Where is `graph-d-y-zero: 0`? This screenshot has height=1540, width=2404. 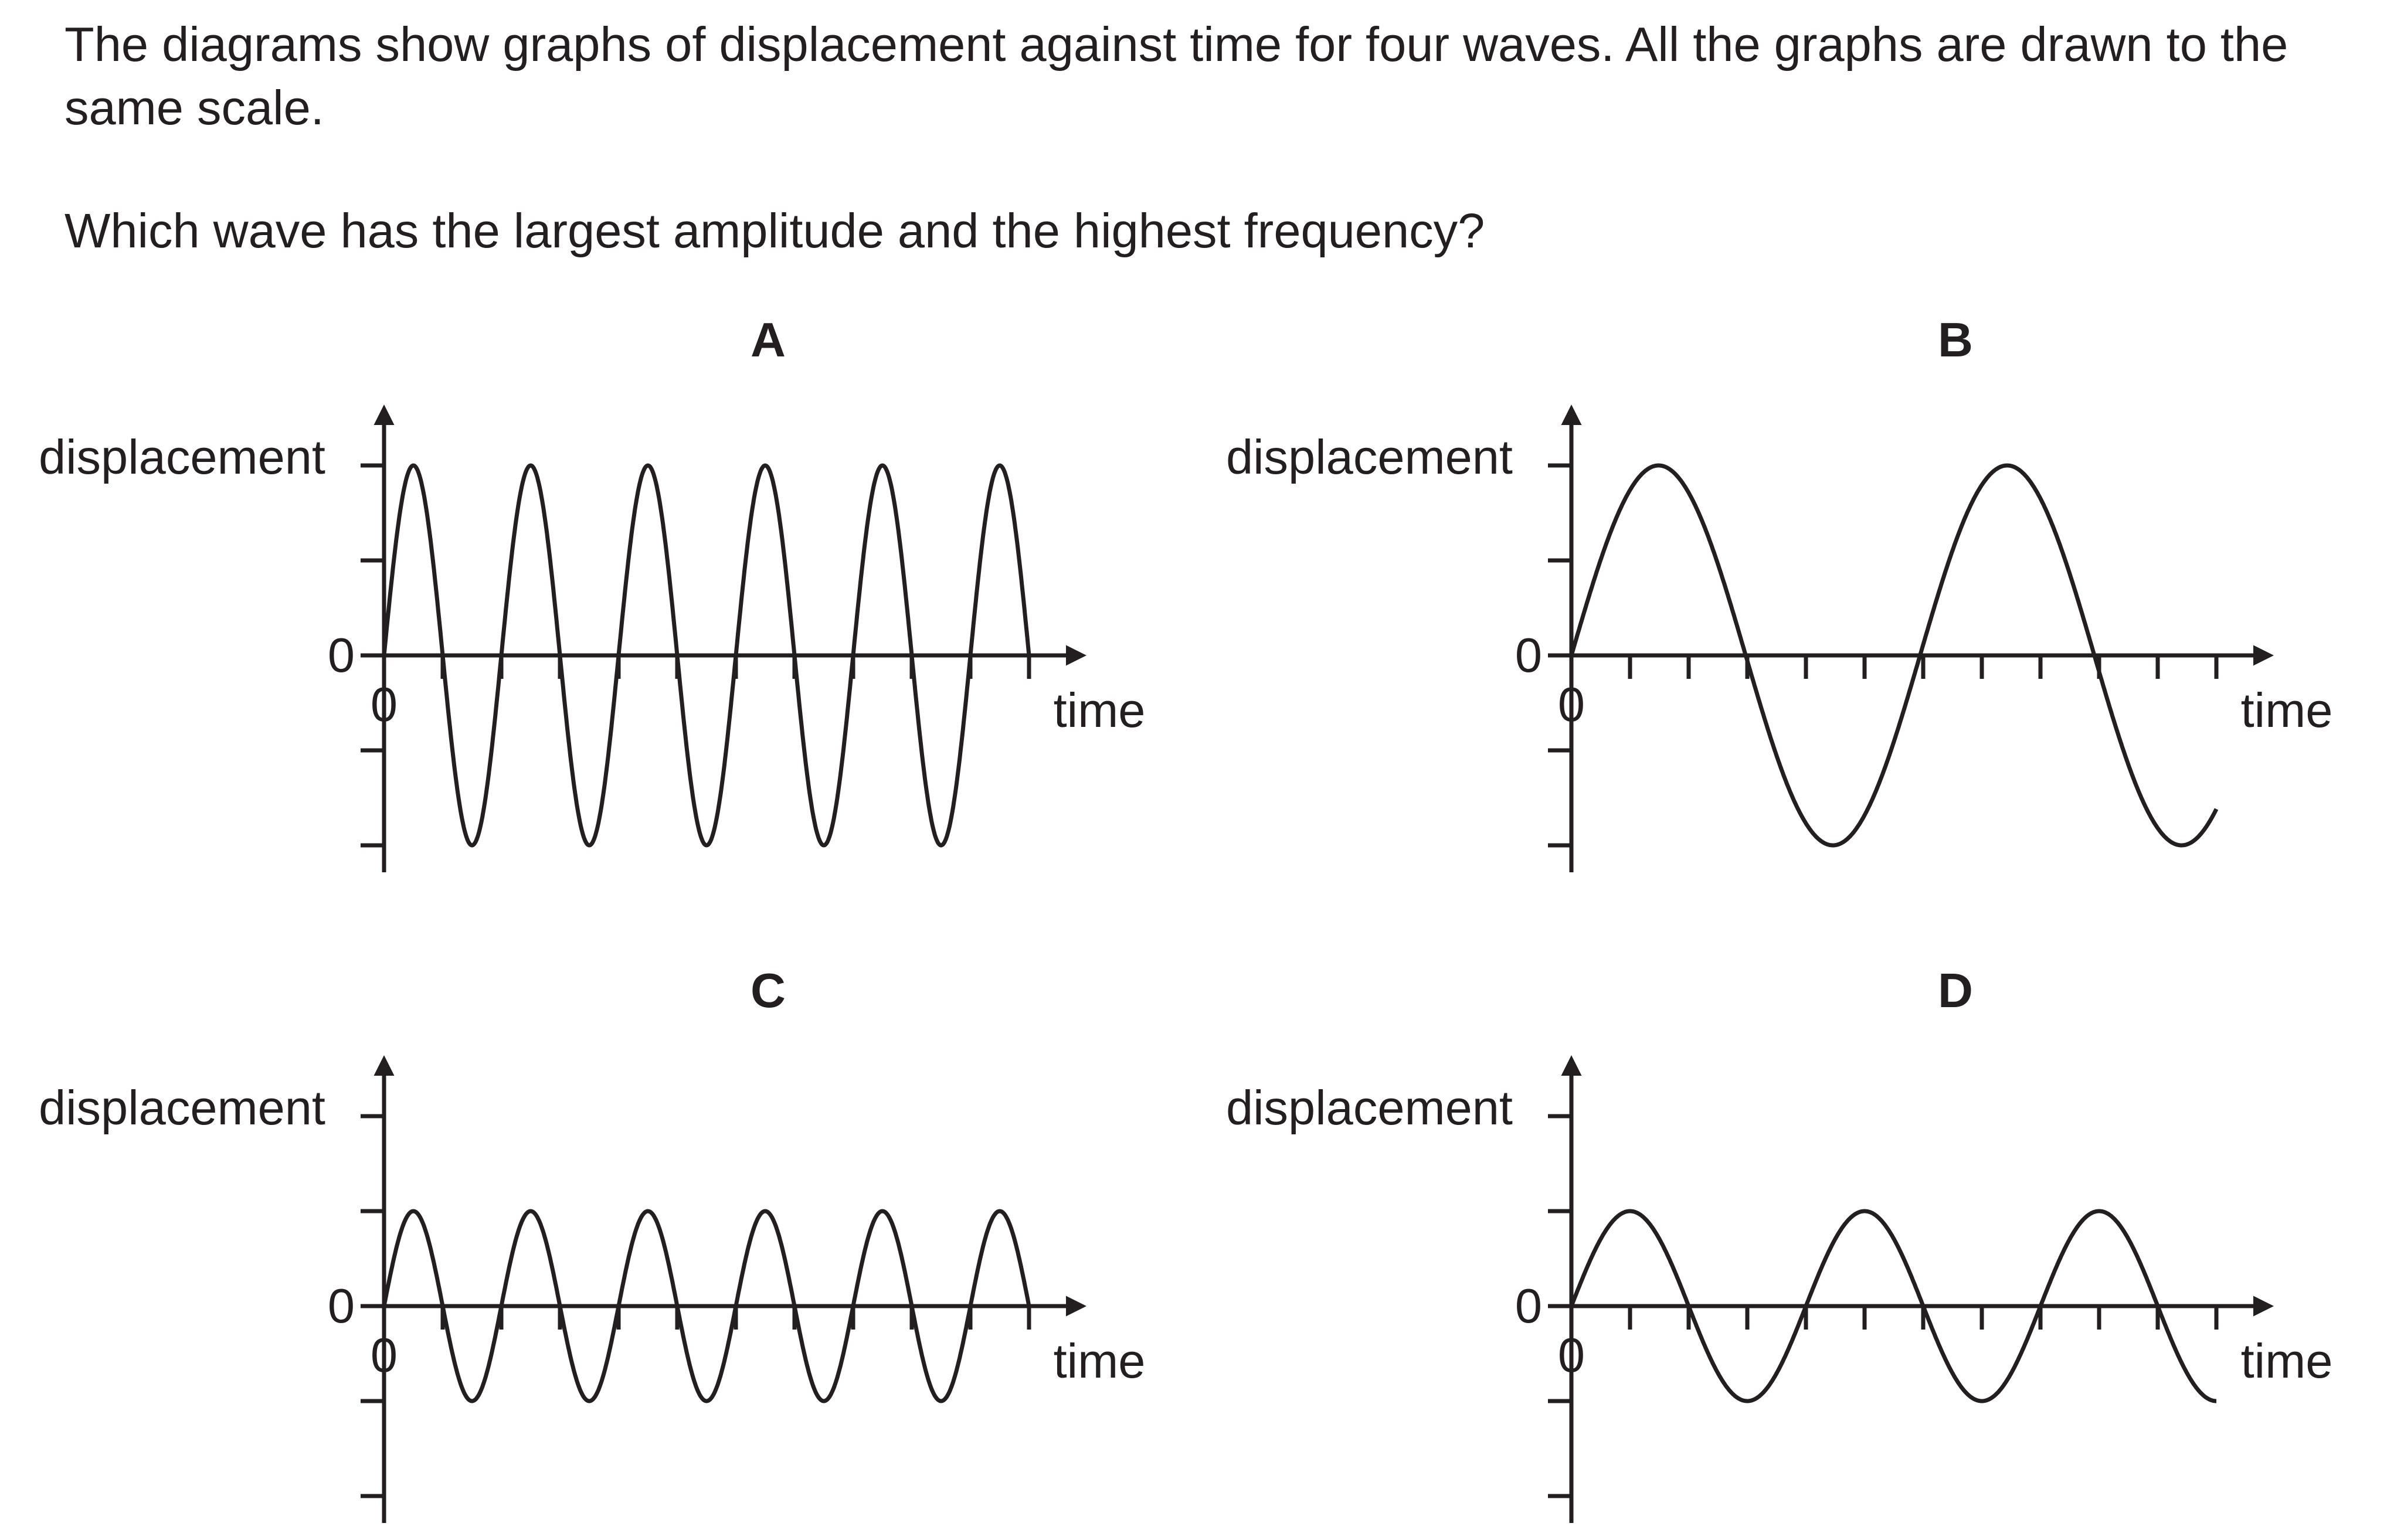 graph-d-y-zero: 0 is located at coordinates (1528, 1306).